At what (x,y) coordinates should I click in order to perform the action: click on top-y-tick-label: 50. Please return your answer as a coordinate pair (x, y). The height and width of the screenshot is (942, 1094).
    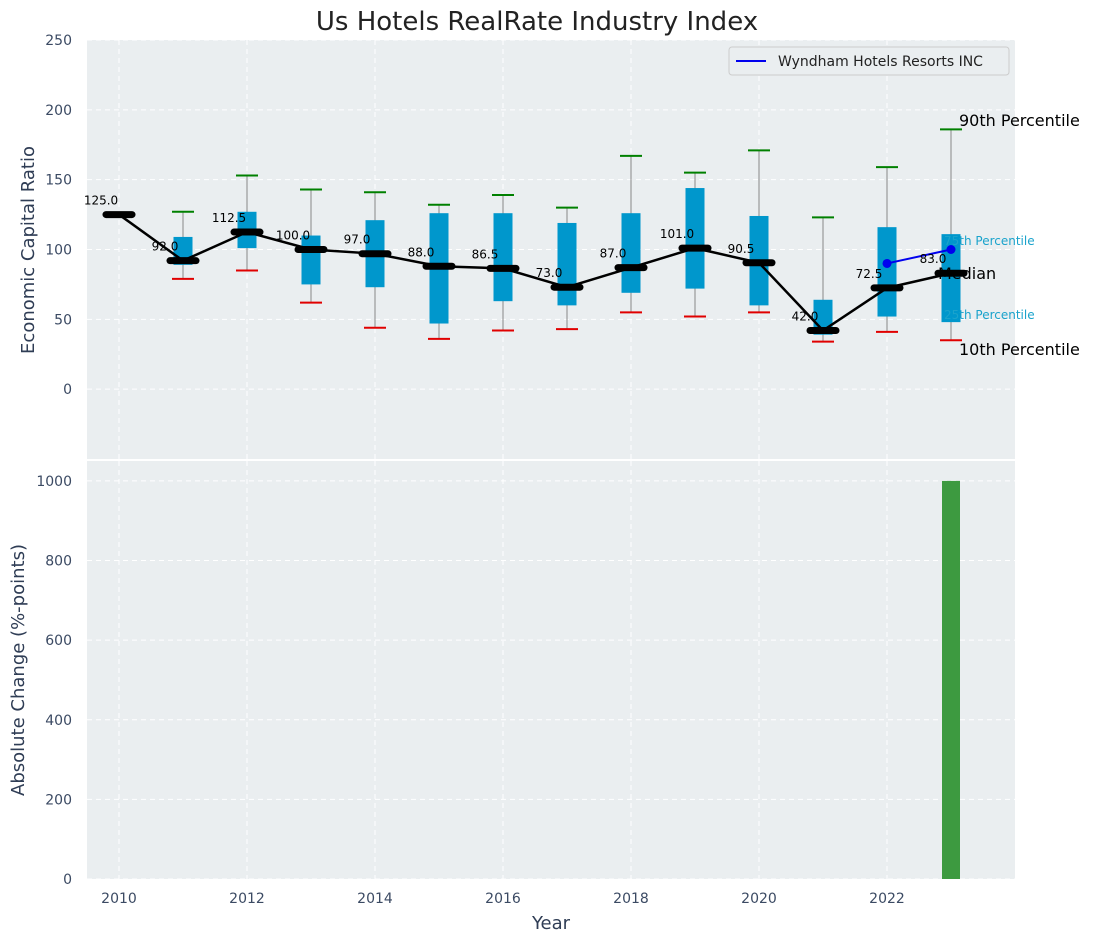
    Looking at the image, I should click on (63, 320).